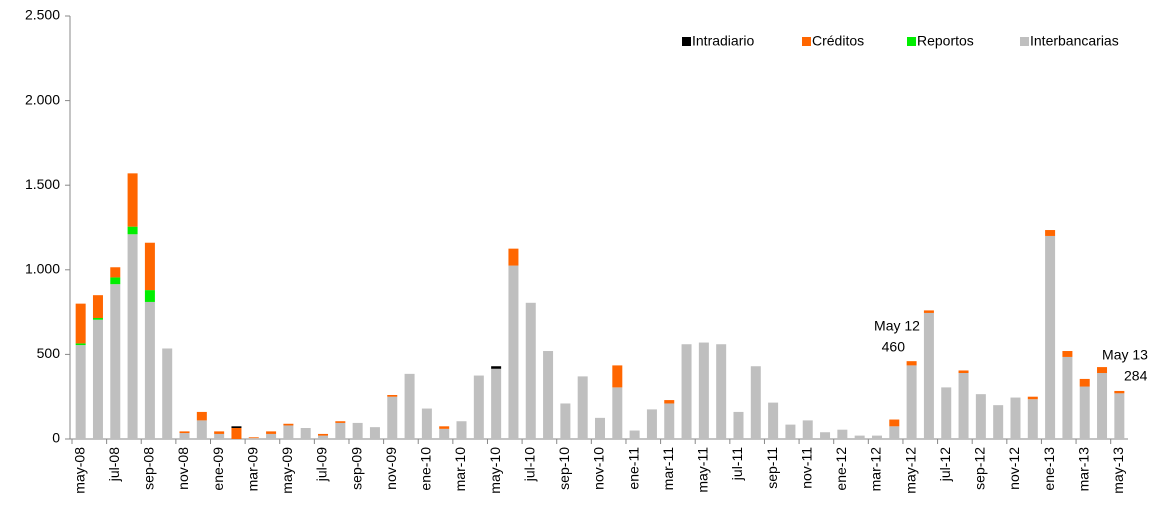 The width and height of the screenshot is (1163, 519). What do you see at coordinates (980, 468) in the screenshot?
I see `x-tick-label: sep-12` at bounding box center [980, 468].